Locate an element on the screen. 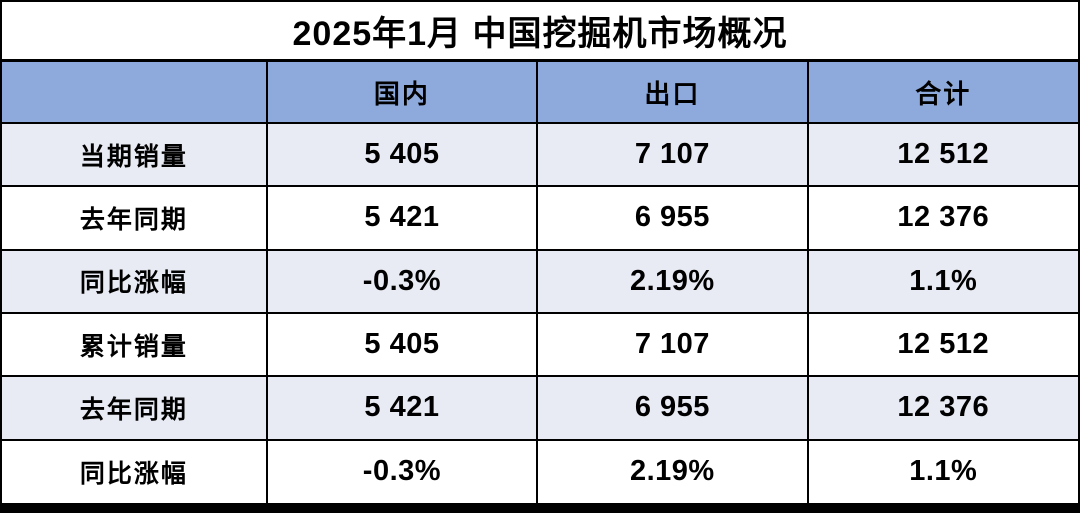 The image size is (1080, 513). table-title: 2025年1月 中国挖掘机市场概况 is located at coordinates (540, 32).